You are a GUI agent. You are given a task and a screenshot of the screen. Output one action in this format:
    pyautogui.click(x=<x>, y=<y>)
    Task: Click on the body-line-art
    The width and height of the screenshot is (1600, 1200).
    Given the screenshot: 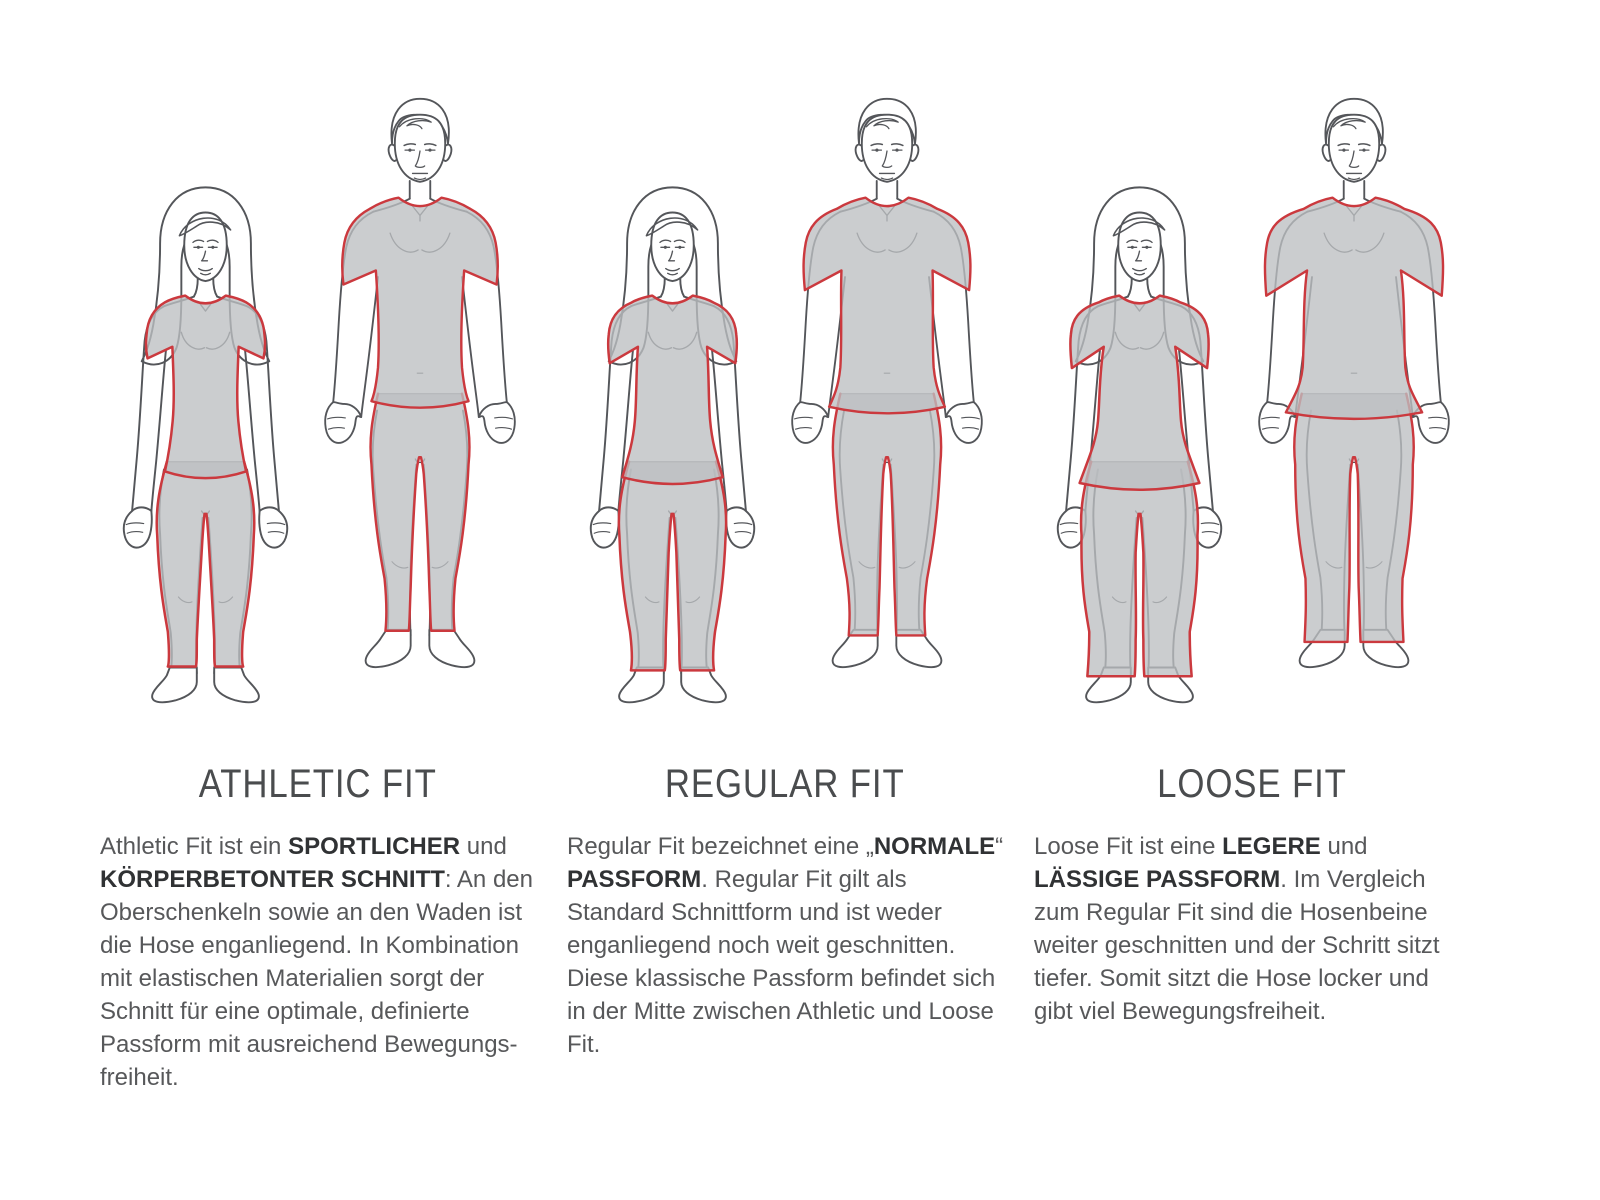 What is the action you would take?
    pyautogui.click(x=1354, y=383)
    